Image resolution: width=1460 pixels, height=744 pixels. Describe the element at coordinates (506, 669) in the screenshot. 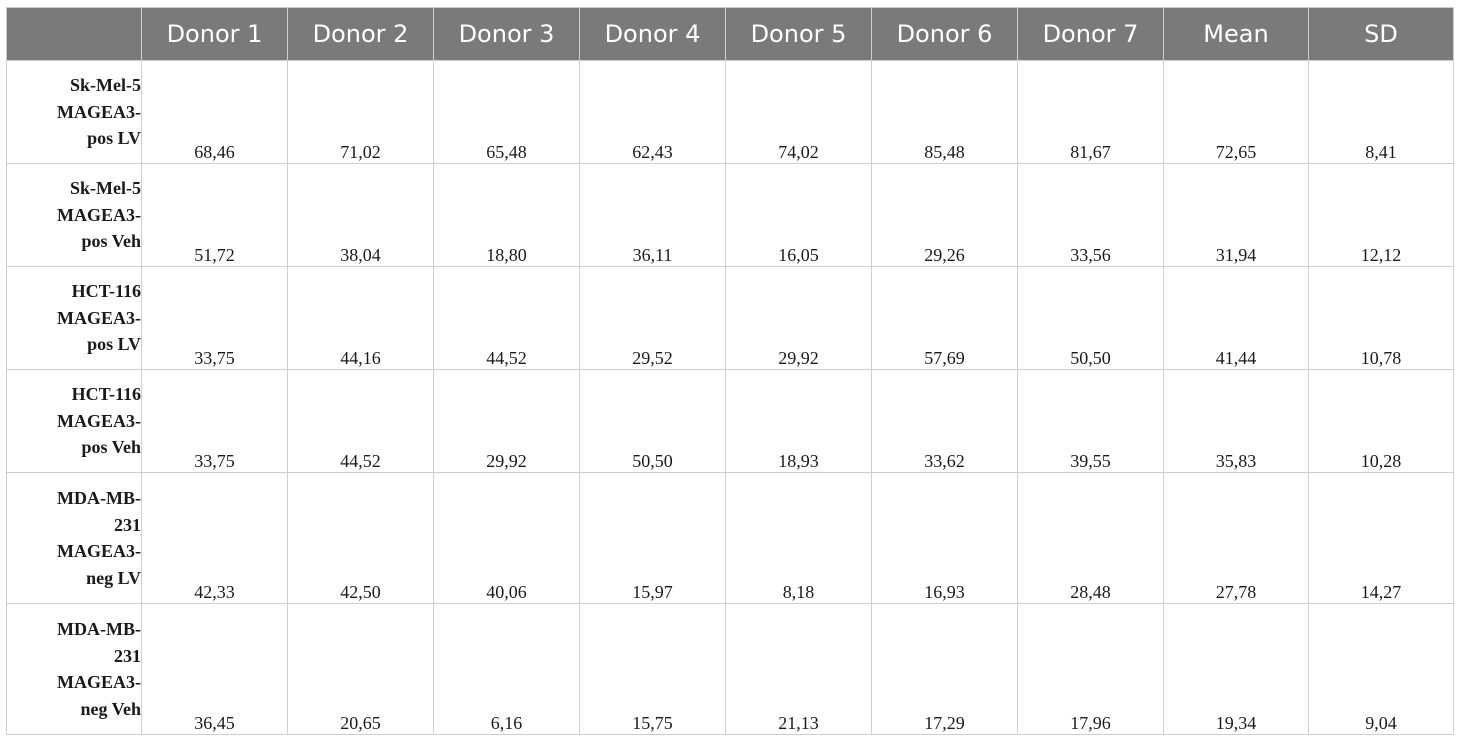

I see `table-cell: 6,16` at that location.